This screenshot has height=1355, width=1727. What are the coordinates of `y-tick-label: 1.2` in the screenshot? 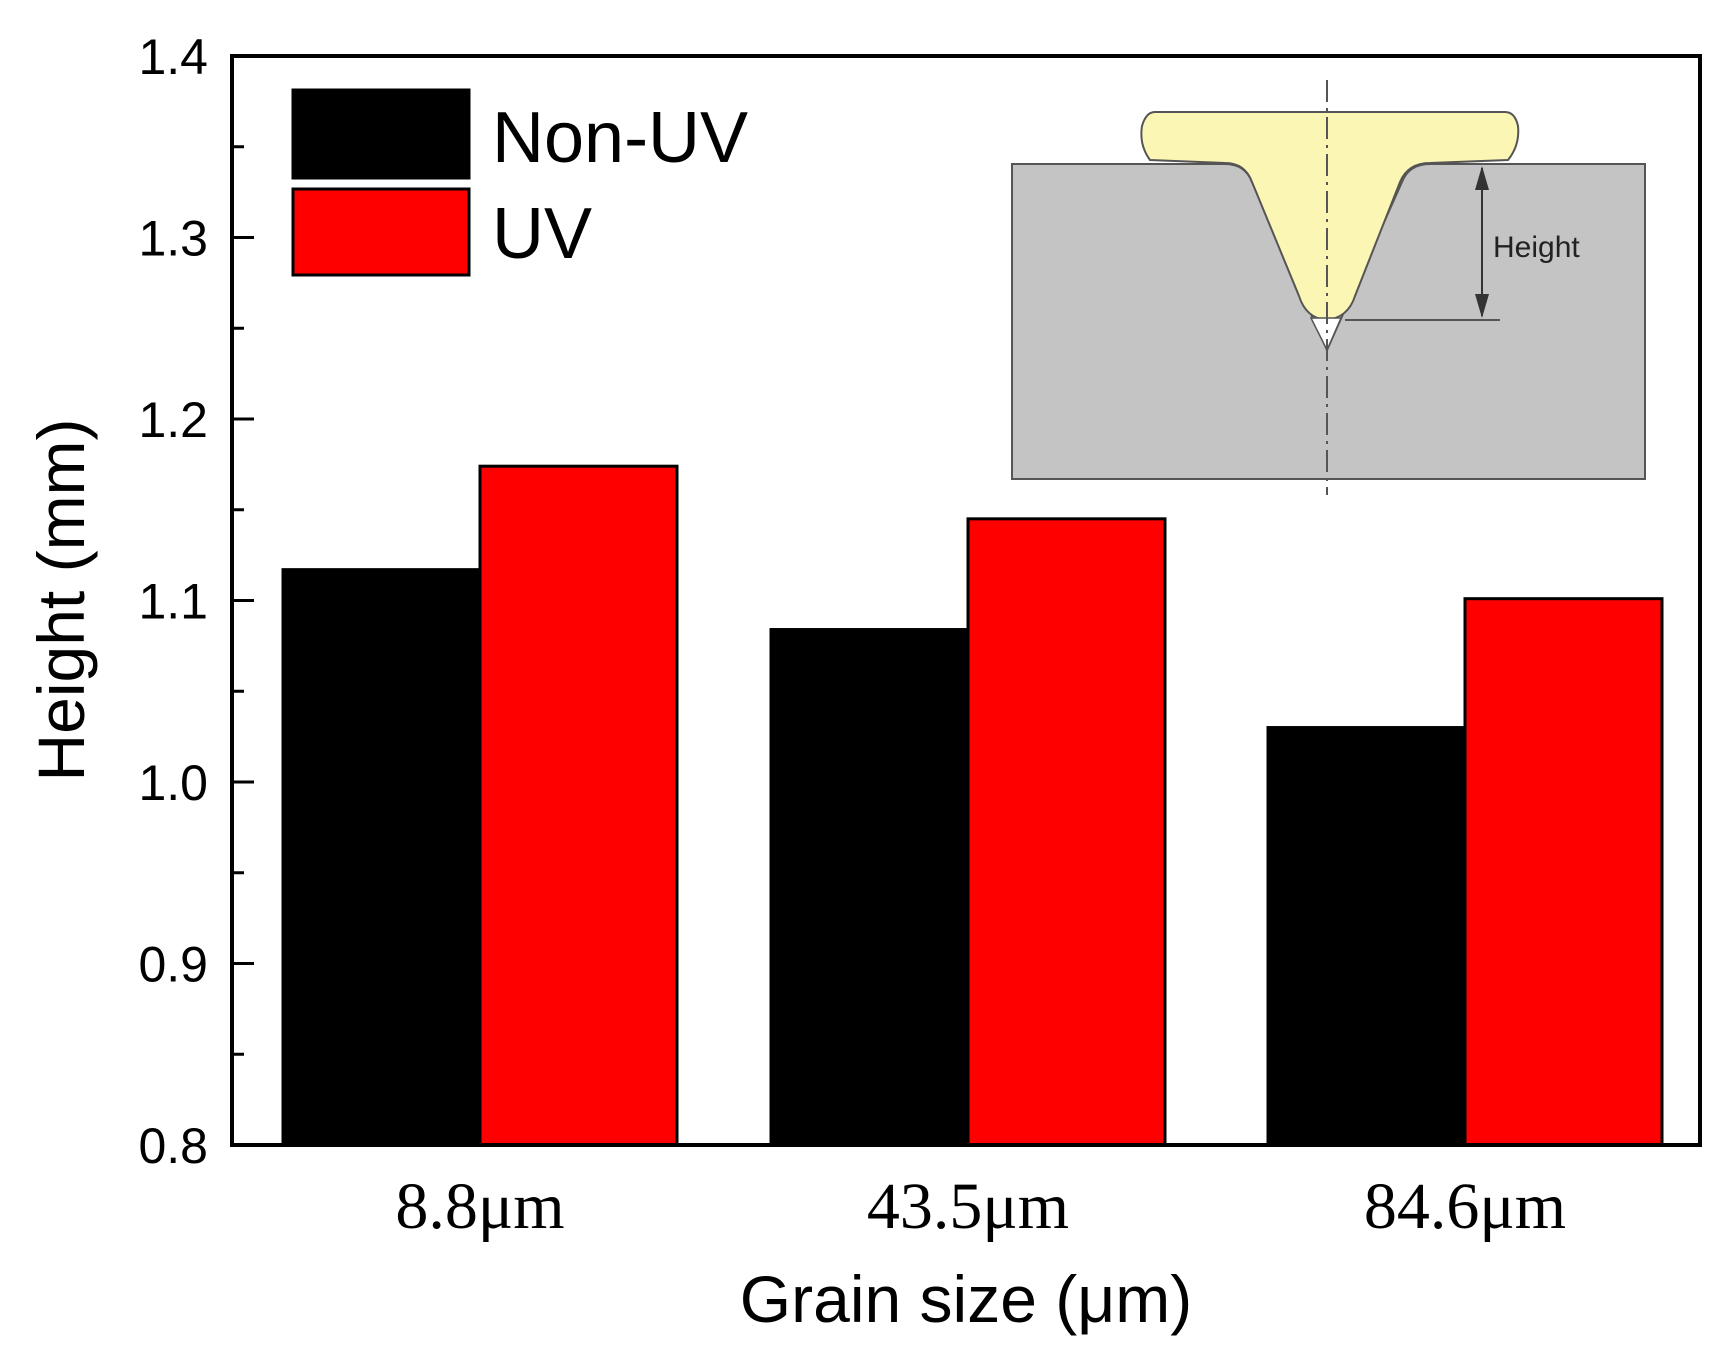 It's located at (173, 420).